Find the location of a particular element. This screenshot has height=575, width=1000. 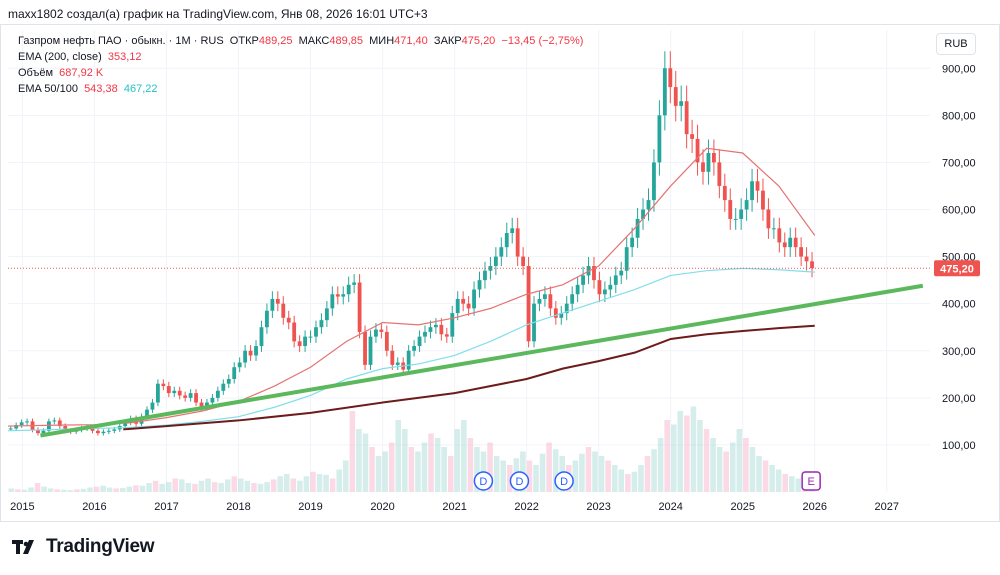

open-value: 489,25 is located at coordinates (275, 41).